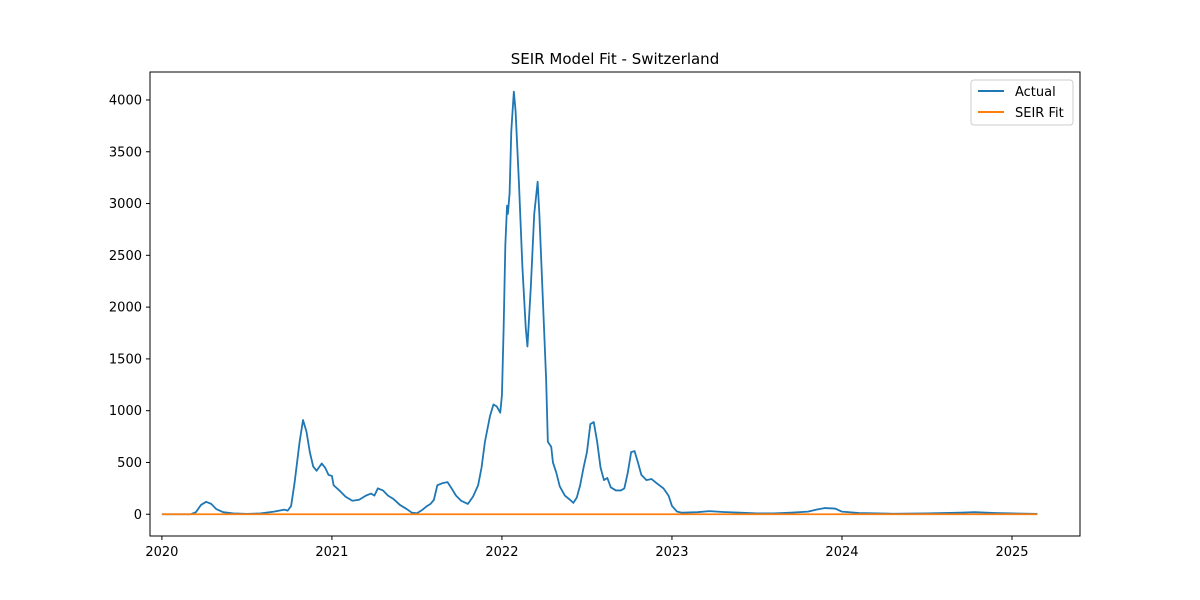  What do you see at coordinates (125, 411) in the screenshot?
I see `y-tick-label: 1000` at bounding box center [125, 411].